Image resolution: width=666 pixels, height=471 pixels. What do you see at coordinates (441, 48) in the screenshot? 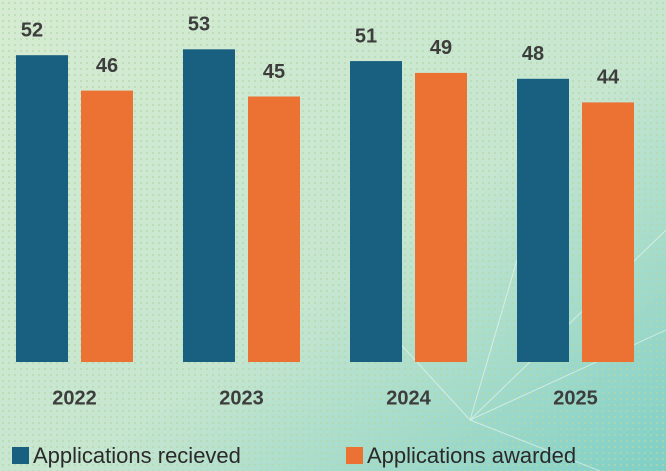
I see `data-label: 49` at bounding box center [441, 48].